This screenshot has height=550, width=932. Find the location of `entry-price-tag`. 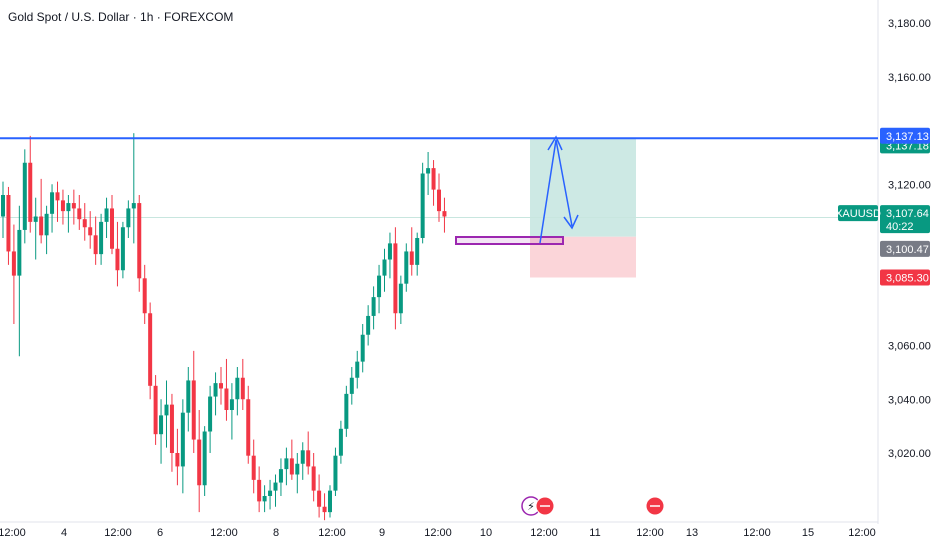

entry-price-tag is located at coordinates (905, 248).